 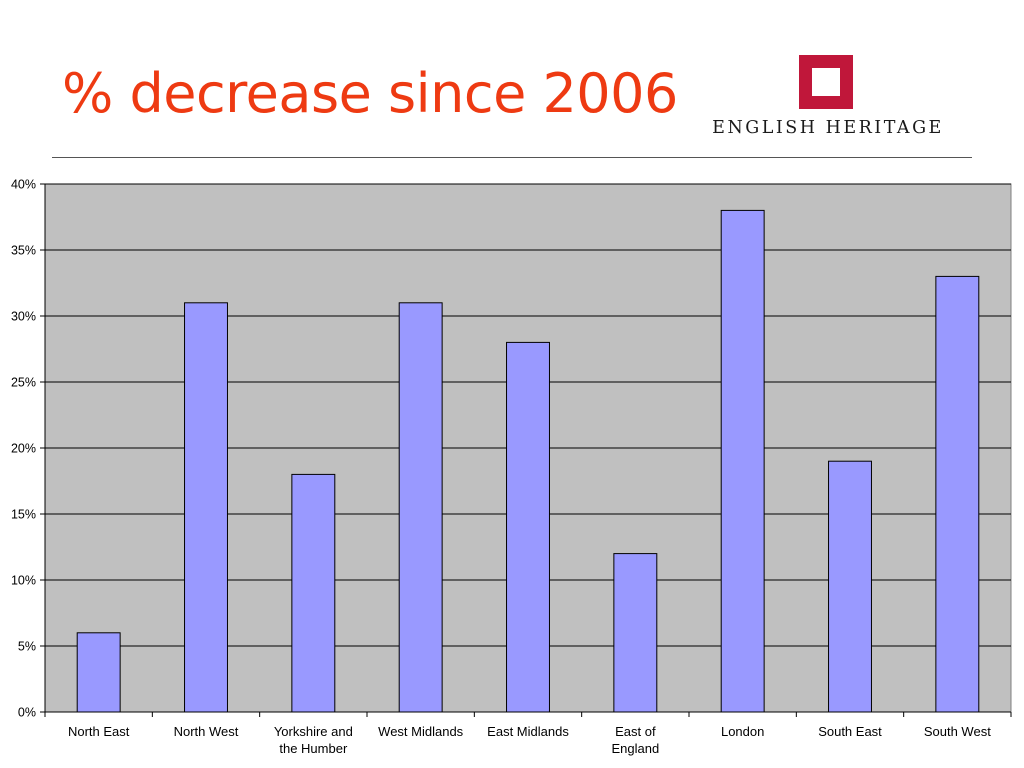 What do you see at coordinates (23, 317) in the screenshot?
I see `y-tick-label: 30%` at bounding box center [23, 317].